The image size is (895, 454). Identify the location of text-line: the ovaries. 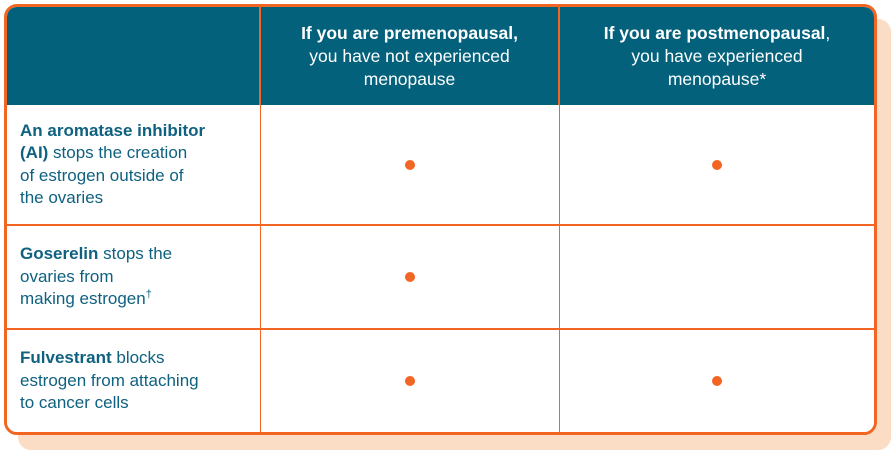
(62, 197).